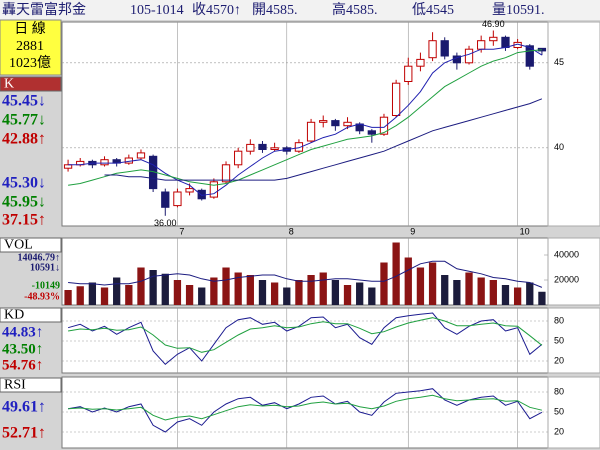 The width and height of the screenshot is (600, 450). Describe the element at coordinates (24, 433) in the screenshot. I see `readout: 52.71↑` at that location.